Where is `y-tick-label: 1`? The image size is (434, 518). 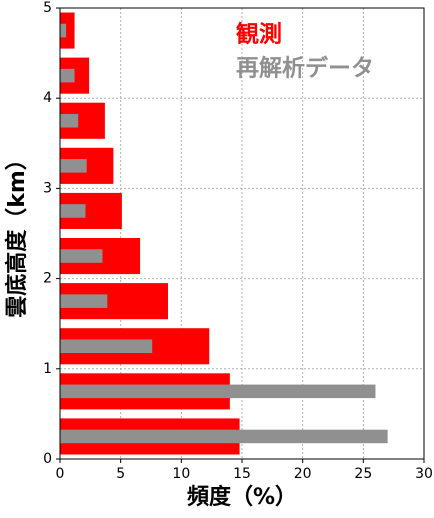
y-tick-label: 1 is located at coordinates (47, 369).